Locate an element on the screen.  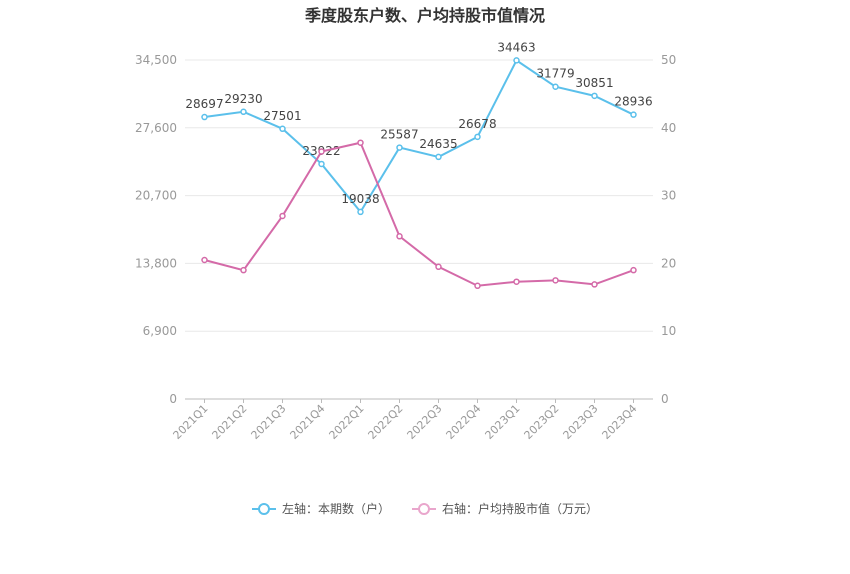
x-axis-tick-label: 2022Q1 is located at coordinates (347, 422).